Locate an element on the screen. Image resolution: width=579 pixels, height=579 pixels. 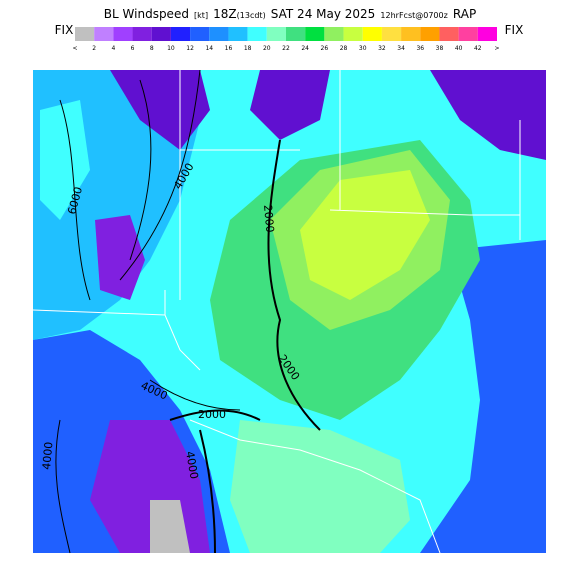
legend-label: 2 is located at coordinates (94, 48).